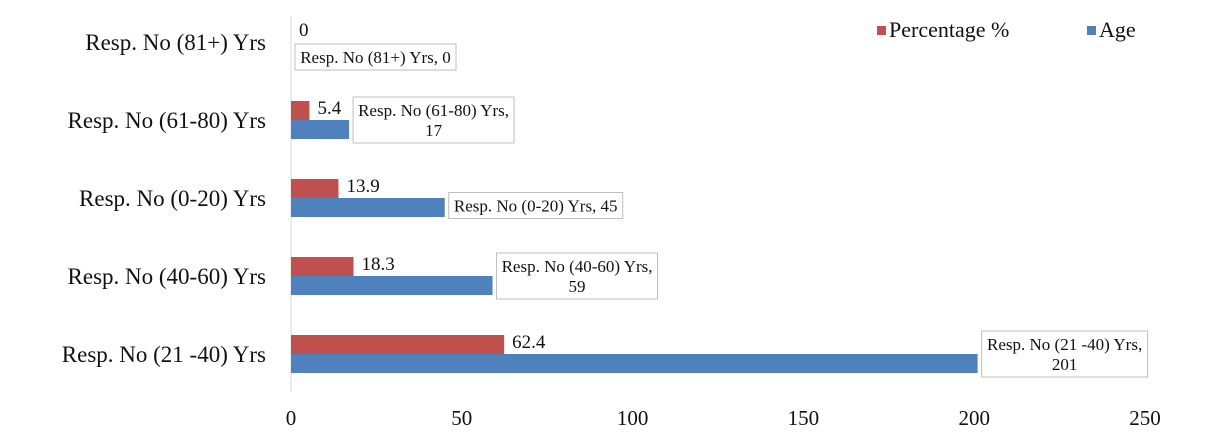  I want to click on category-label: Resp. No (21 -40) Yrs, so click(164, 354).